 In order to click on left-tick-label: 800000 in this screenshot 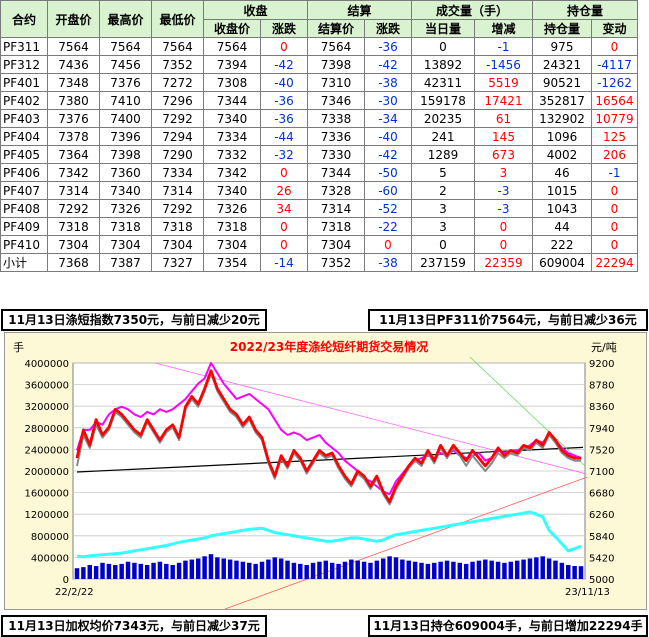, I will do `click(50, 537)`.